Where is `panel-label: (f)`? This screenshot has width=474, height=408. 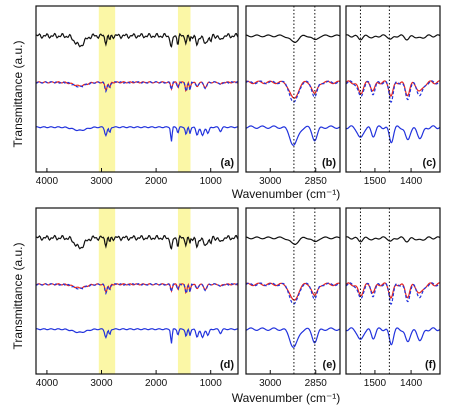
panel-label: (f) is located at coordinates (430, 365).